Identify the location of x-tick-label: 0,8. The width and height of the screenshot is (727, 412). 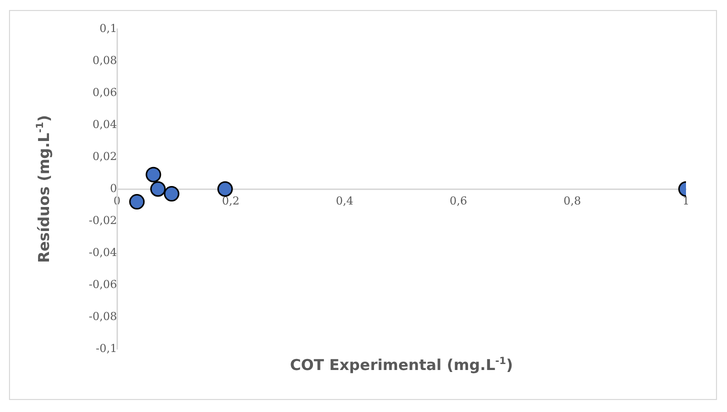
(572, 201).